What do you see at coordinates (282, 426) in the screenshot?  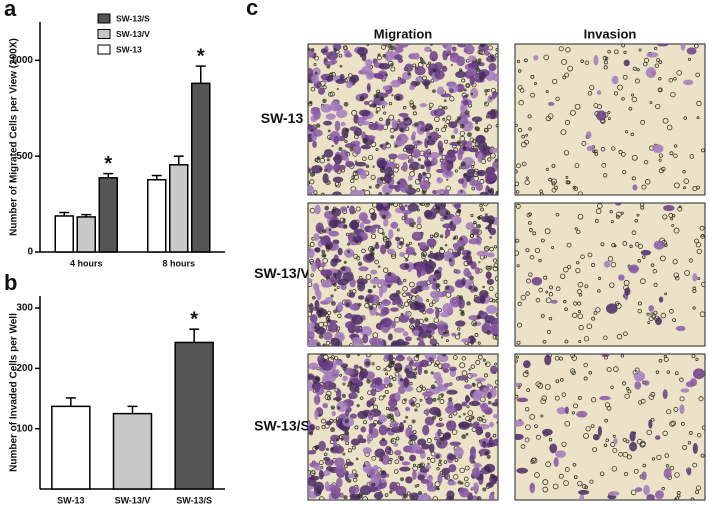 I see `row-label: SW-13/S` at bounding box center [282, 426].